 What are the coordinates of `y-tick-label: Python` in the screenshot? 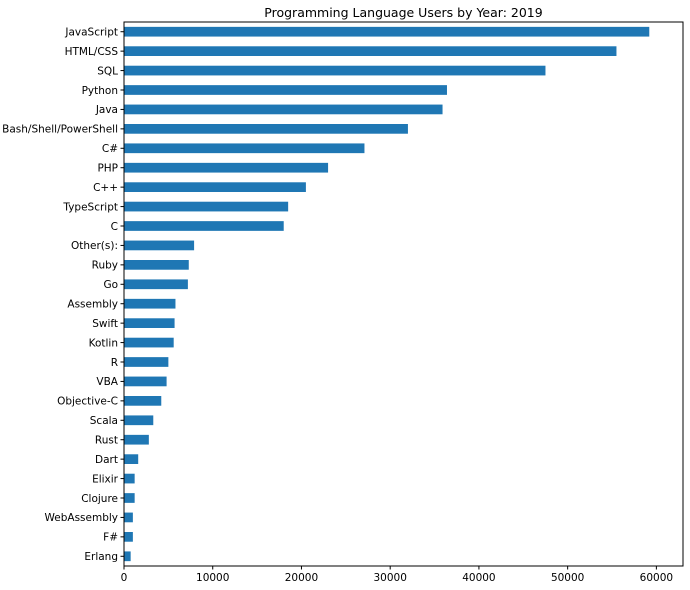 It's located at (100, 91).